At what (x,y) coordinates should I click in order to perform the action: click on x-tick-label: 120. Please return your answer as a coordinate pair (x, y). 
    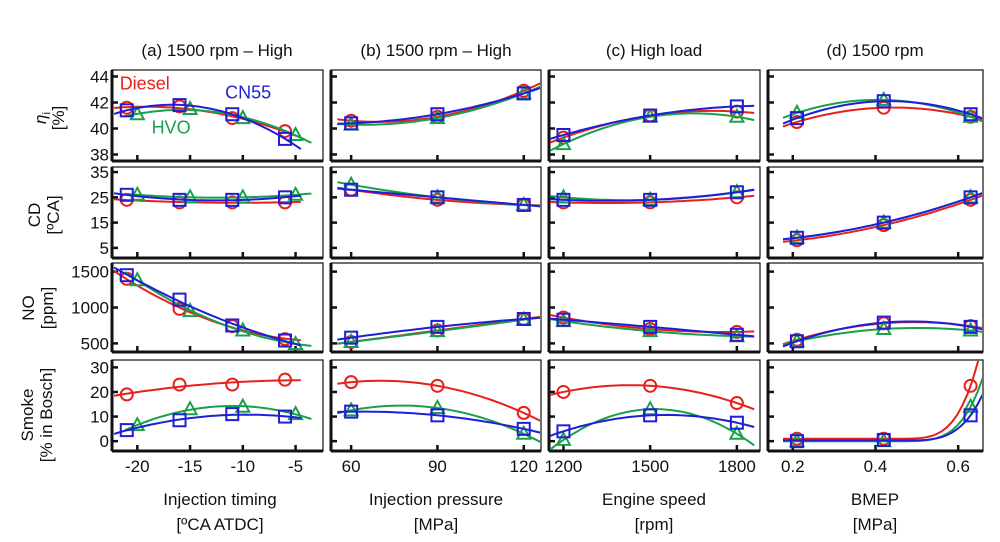
    Looking at the image, I should click on (524, 466).